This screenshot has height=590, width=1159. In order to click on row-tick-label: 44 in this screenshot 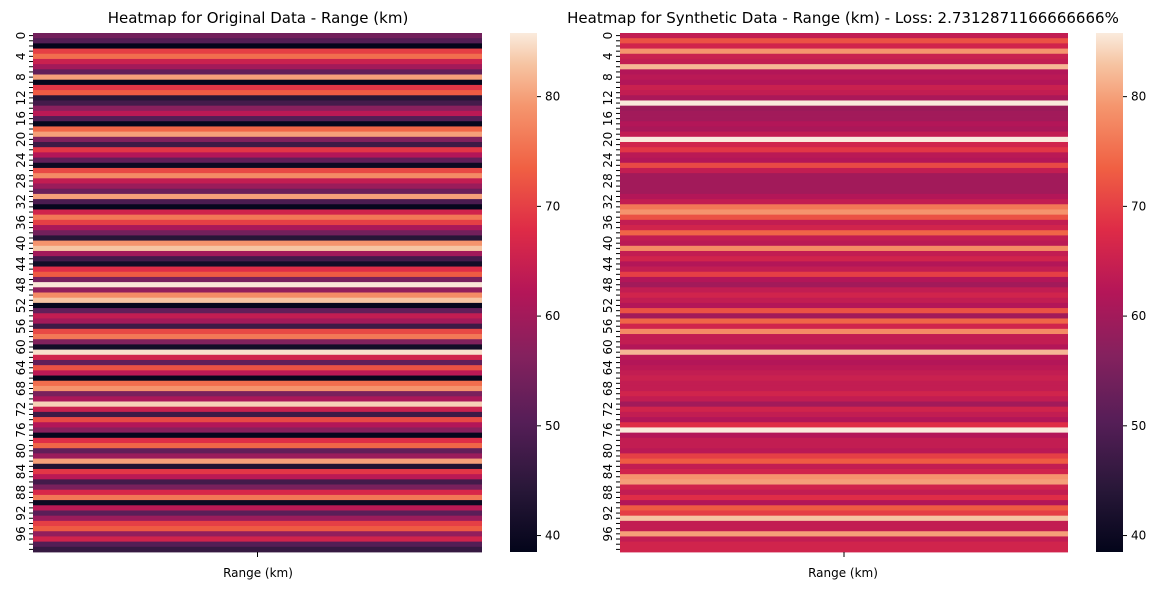, I will do `click(608, 263)`.